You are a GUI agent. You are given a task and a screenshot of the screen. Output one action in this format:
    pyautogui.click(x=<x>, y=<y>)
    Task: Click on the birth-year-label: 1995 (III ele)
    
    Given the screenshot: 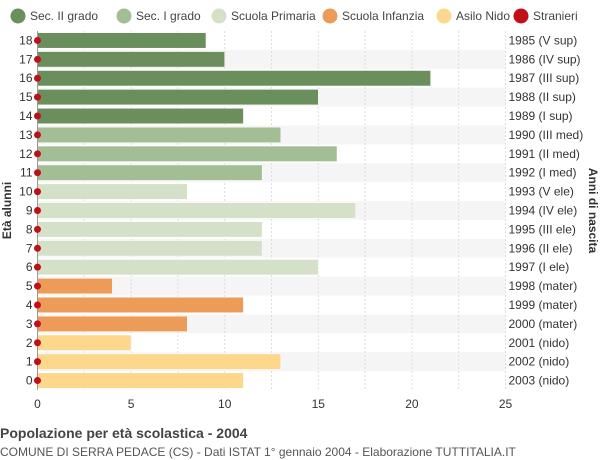 What is the action you would take?
    pyautogui.click(x=542, y=229)
    